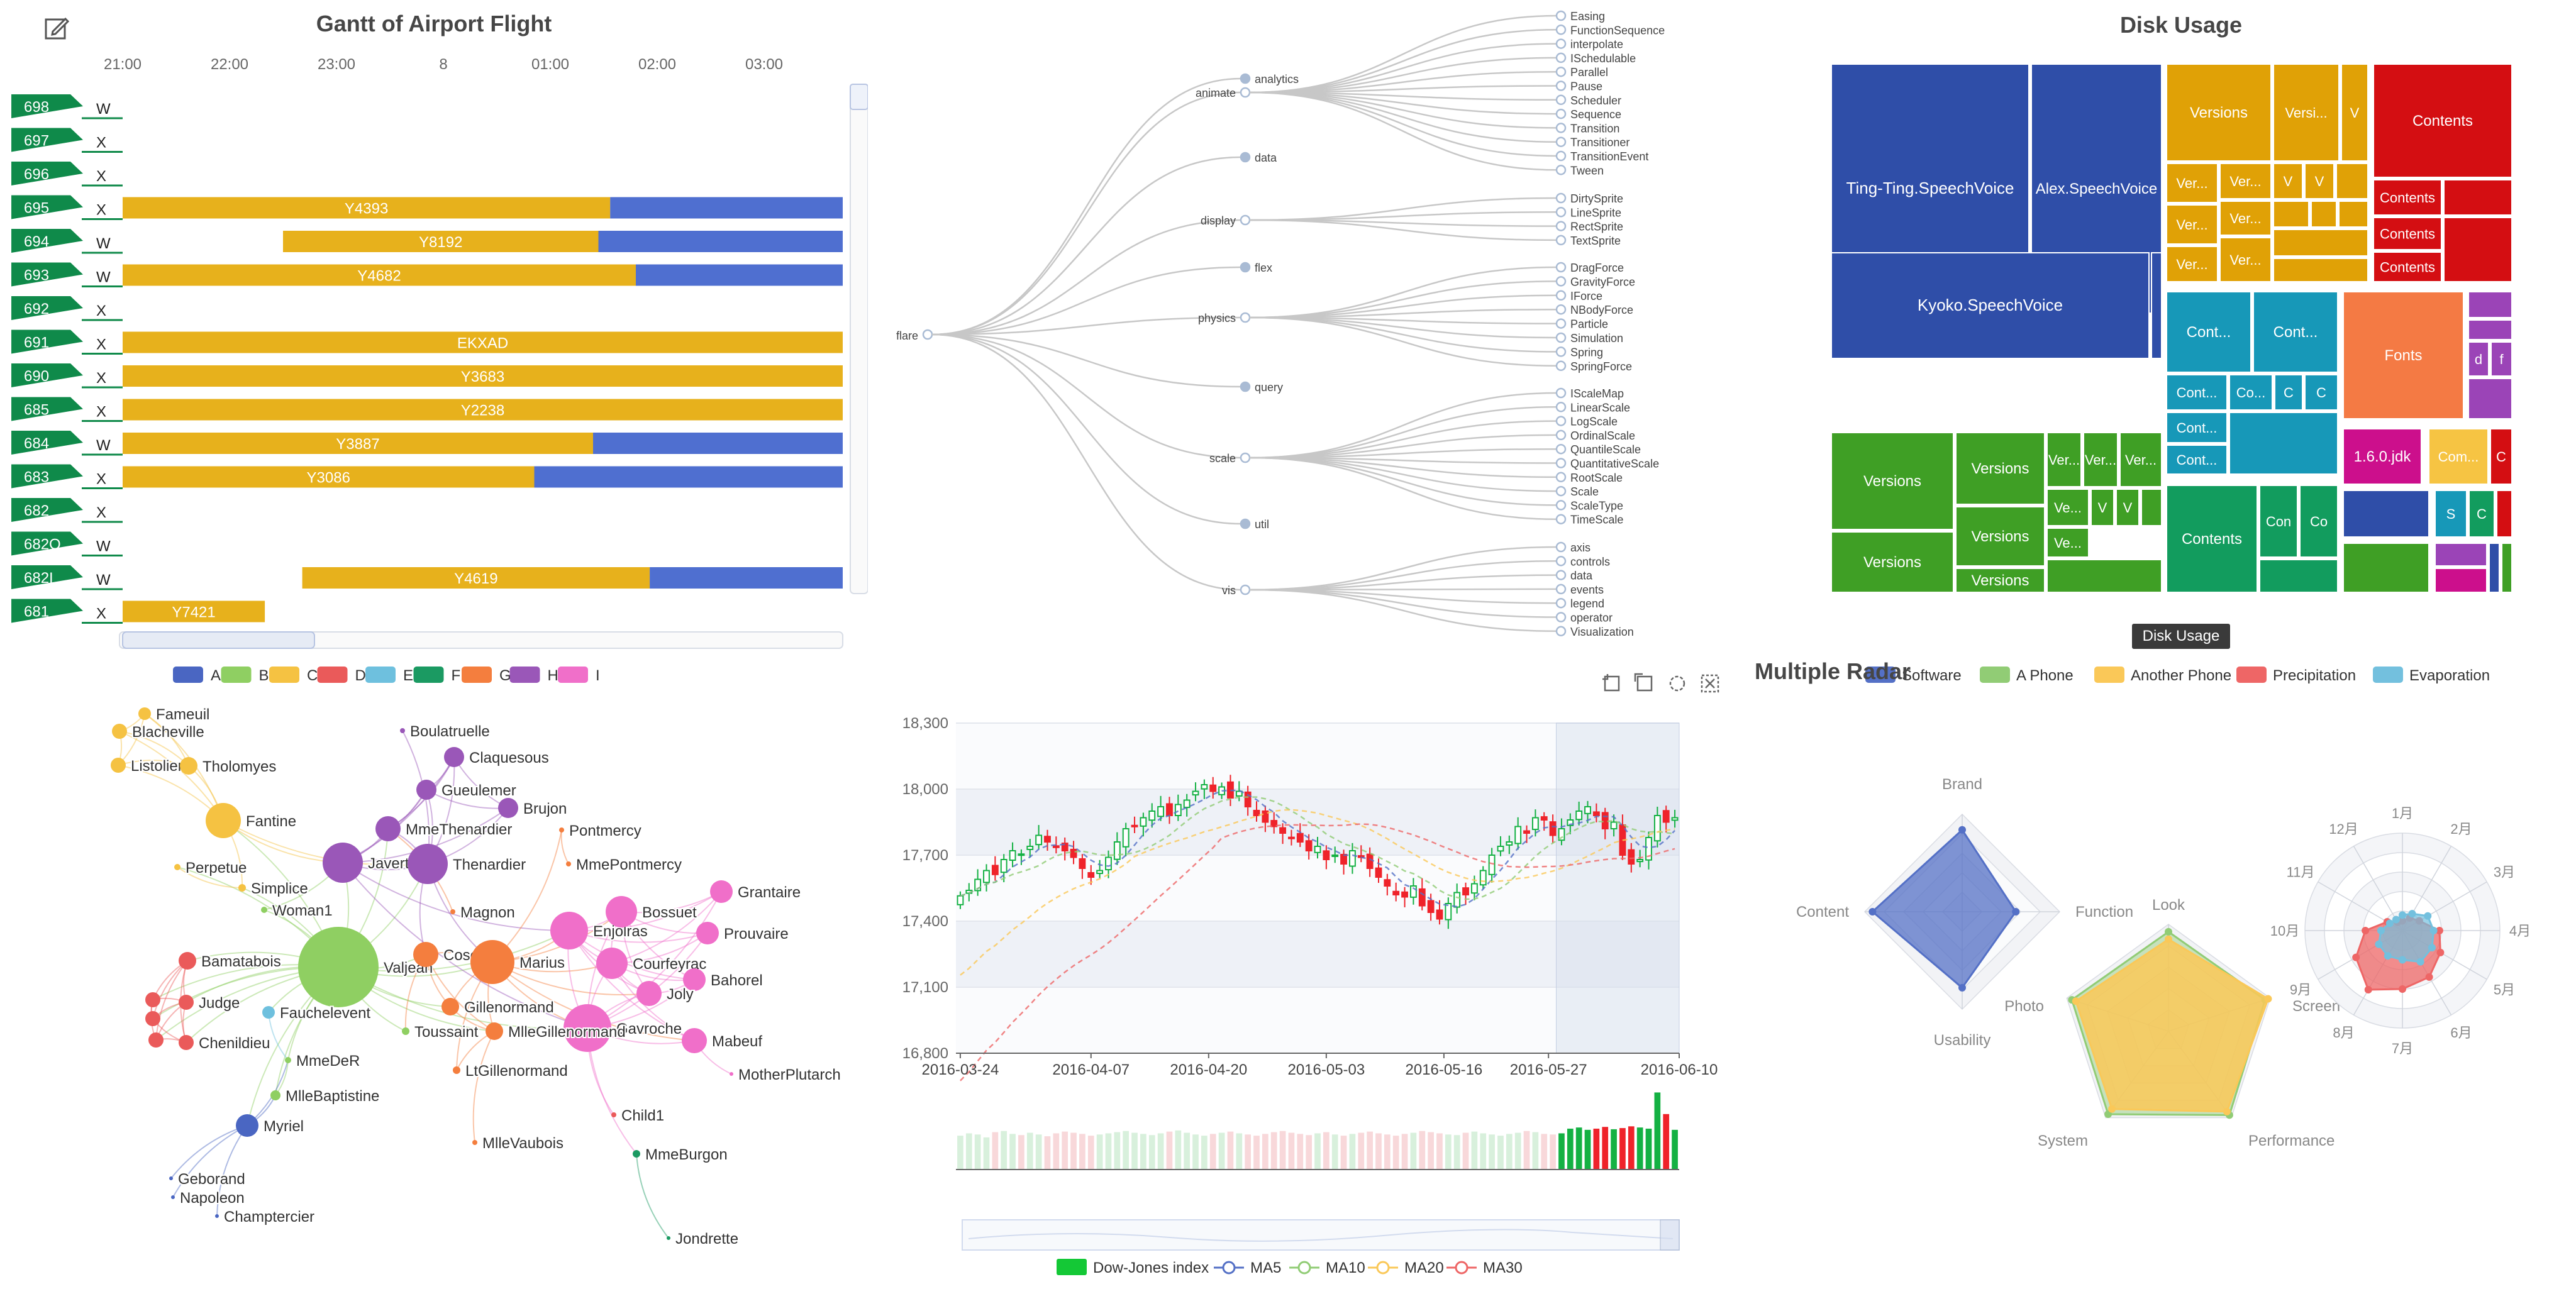 Image resolution: width=2576 pixels, height=1289 pixels. Describe the element at coordinates (380, 675) in the screenshot. I see `legend-swatch-E` at that location.